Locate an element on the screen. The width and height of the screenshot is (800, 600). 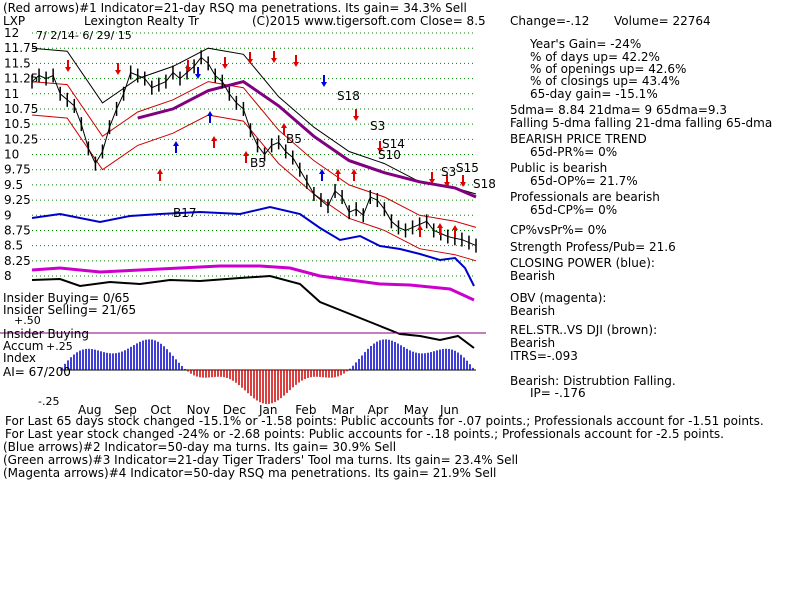
signal-s3-a: S3 is located at coordinates (378, 126).